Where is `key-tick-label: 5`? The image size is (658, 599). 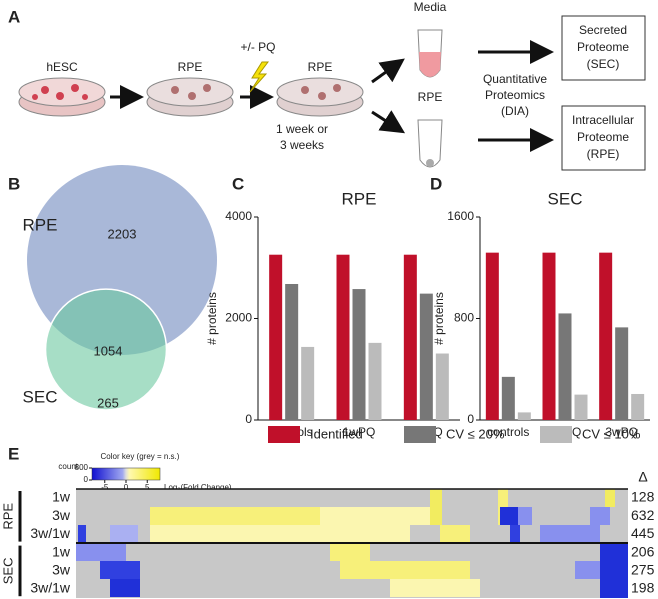 key-tick-label: 5 is located at coordinates (147, 487).